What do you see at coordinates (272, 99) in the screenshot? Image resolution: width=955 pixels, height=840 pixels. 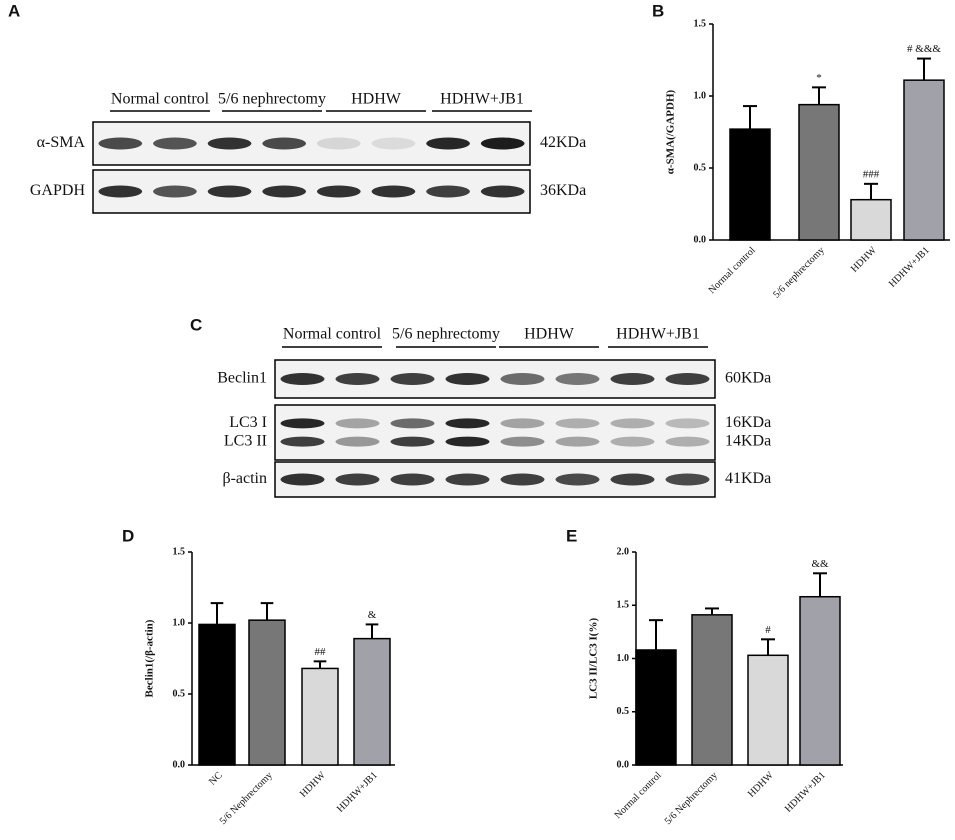 I see `group-label: 5/6 nephrectomy` at bounding box center [272, 99].